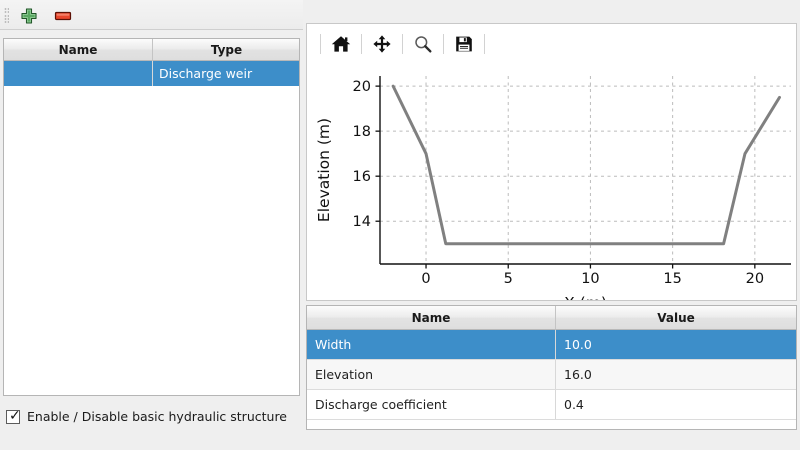  I want to click on table-row: Width 10.0, so click(551, 345).